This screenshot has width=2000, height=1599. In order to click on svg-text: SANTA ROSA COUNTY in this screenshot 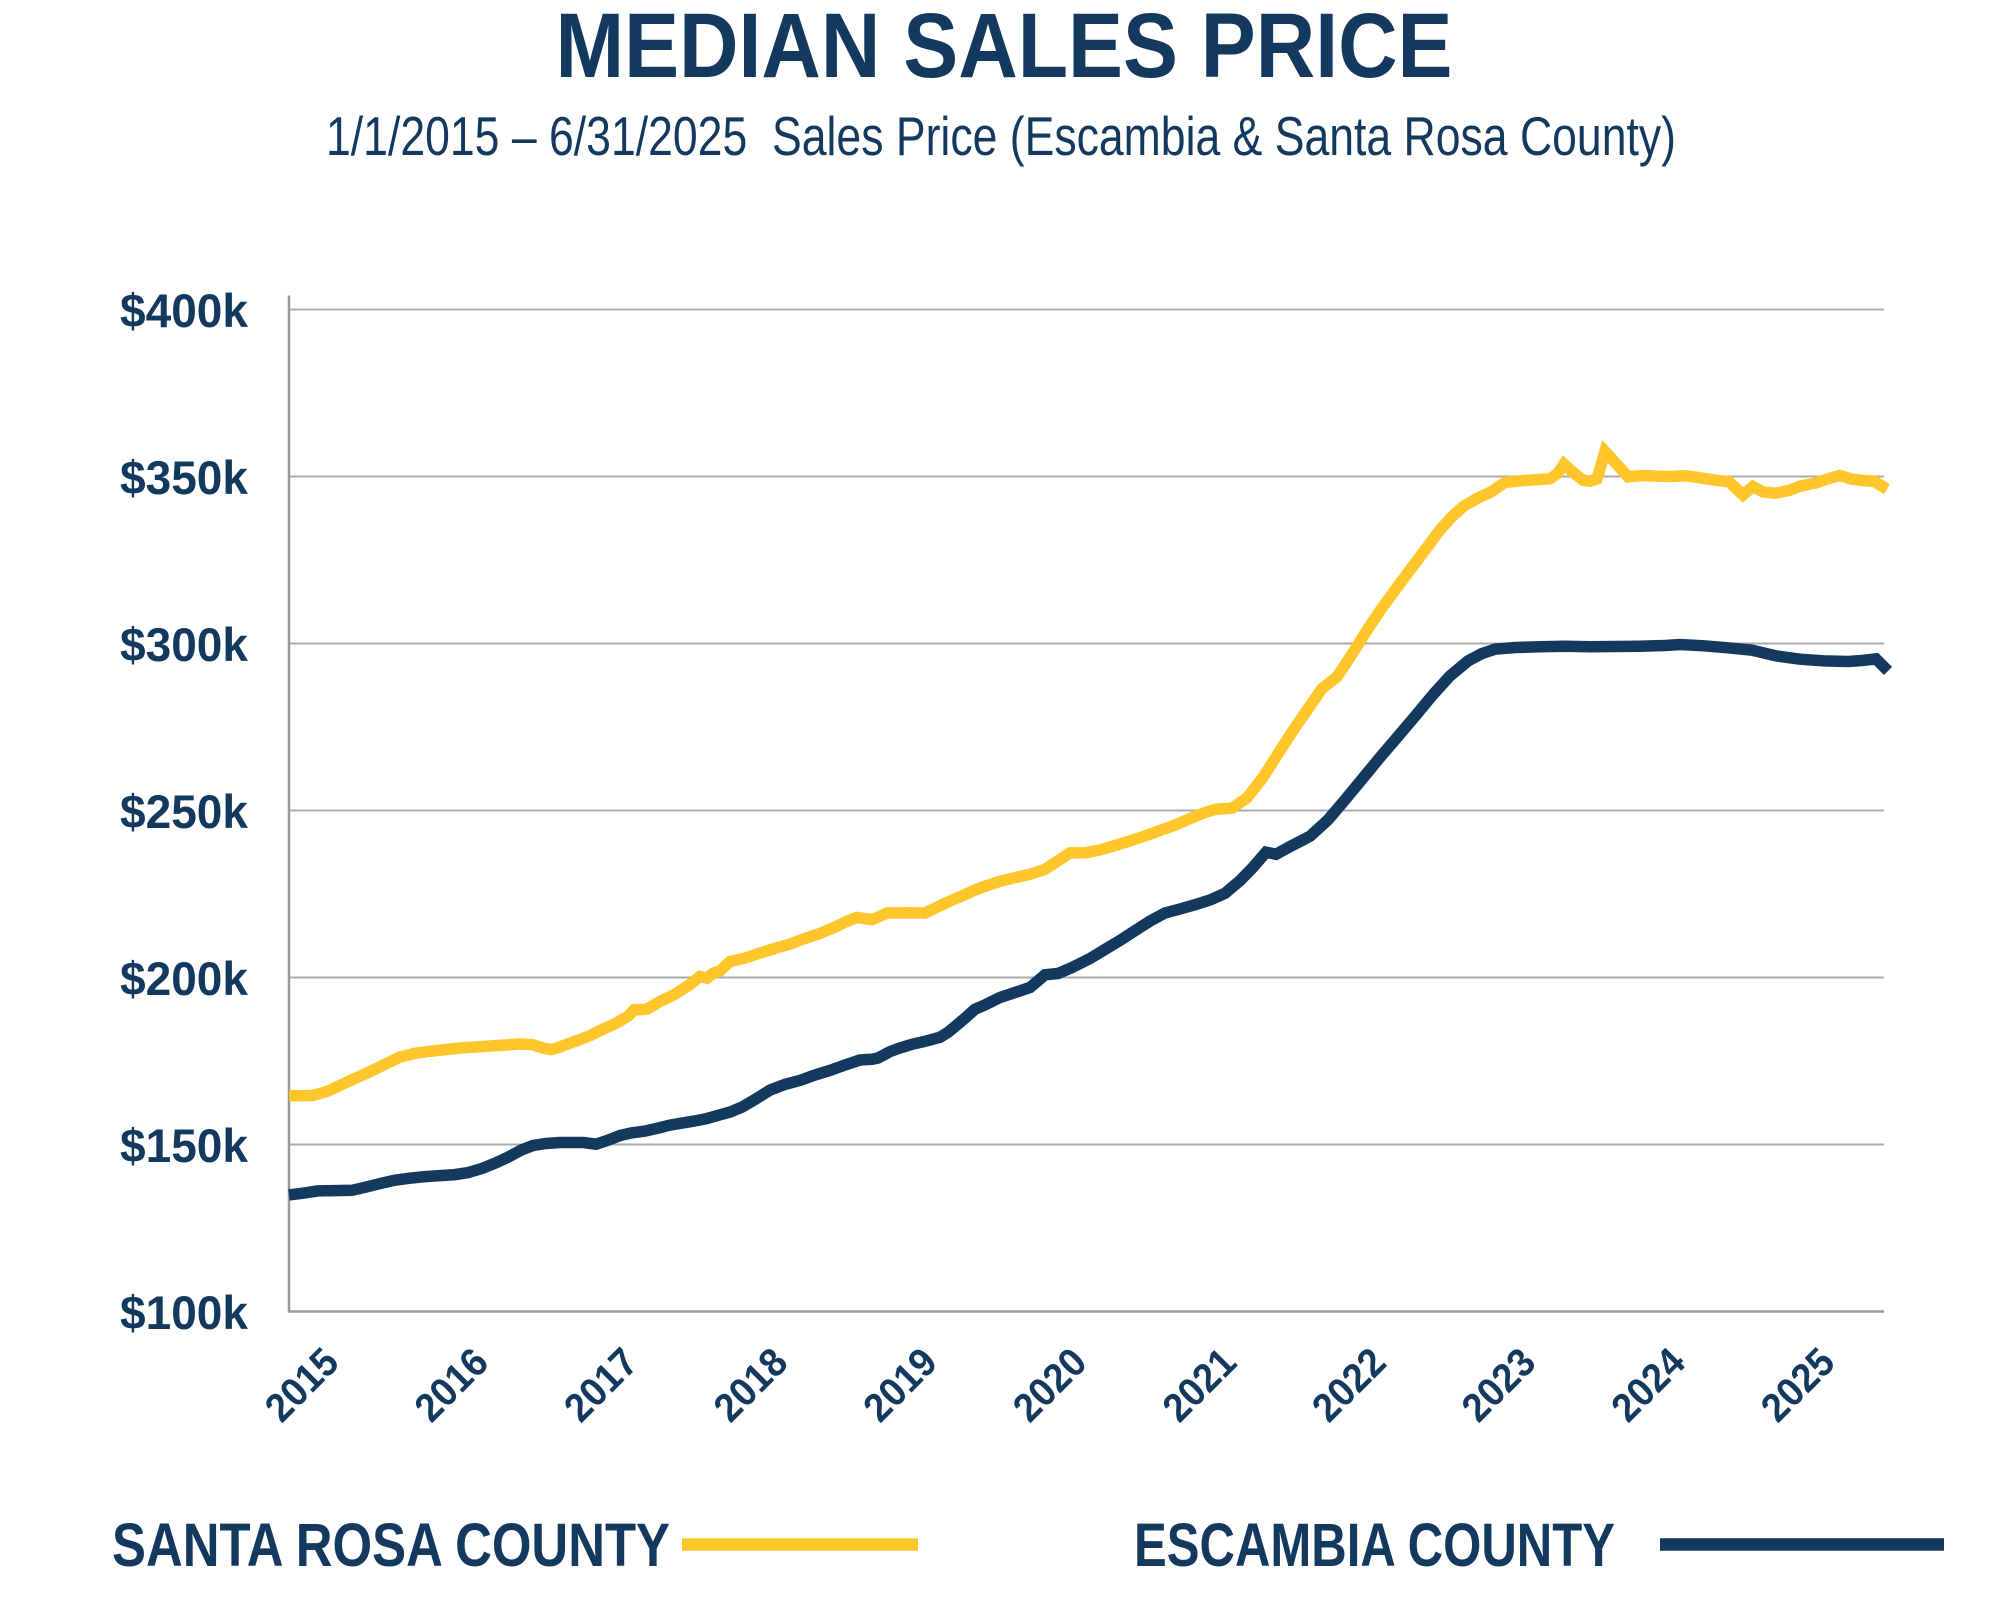, I will do `click(391, 1545)`.